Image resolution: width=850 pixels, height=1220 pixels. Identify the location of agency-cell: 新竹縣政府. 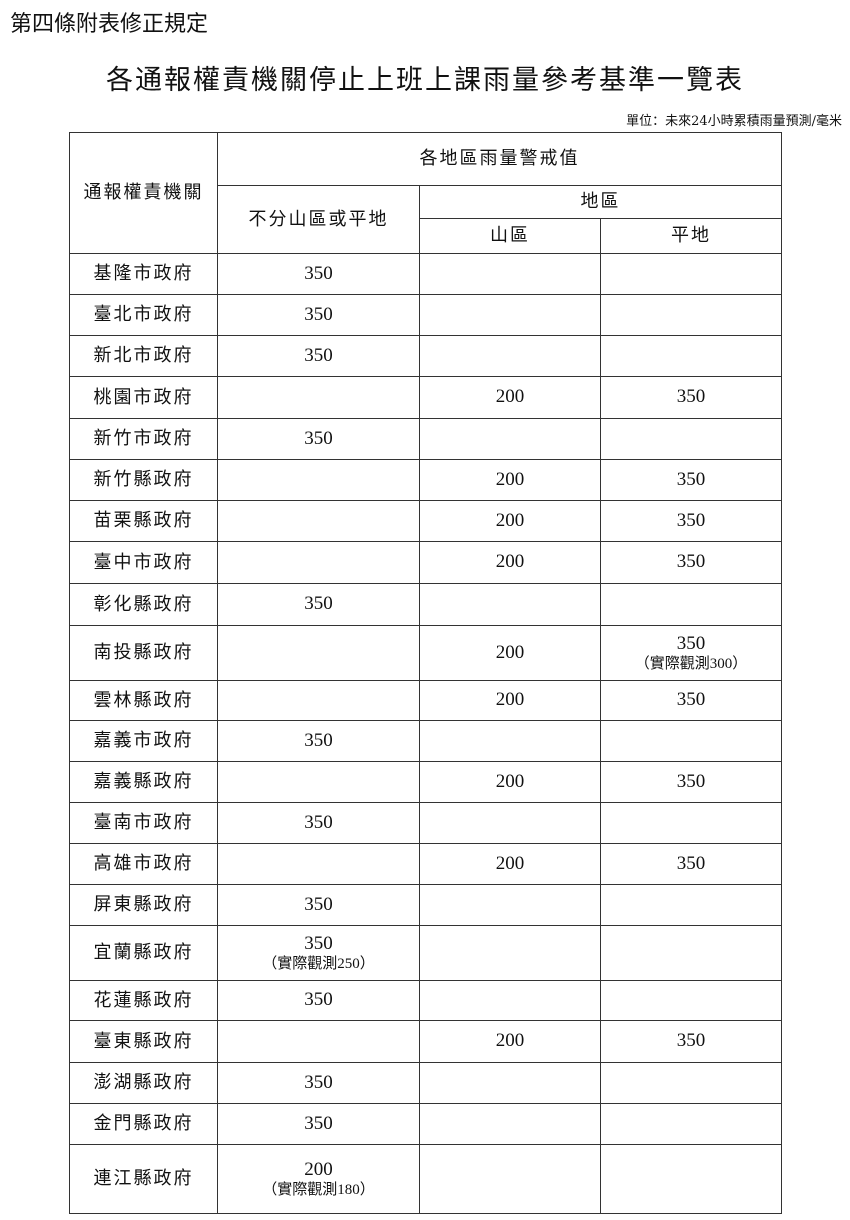
(143, 480).